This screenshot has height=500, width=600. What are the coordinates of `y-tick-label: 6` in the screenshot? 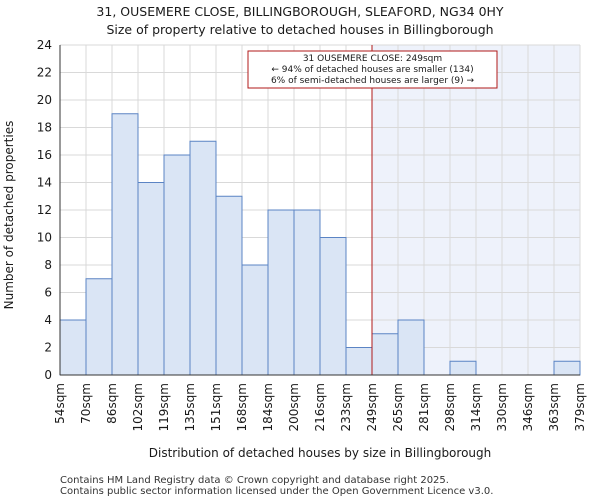 It's located at (48, 293).